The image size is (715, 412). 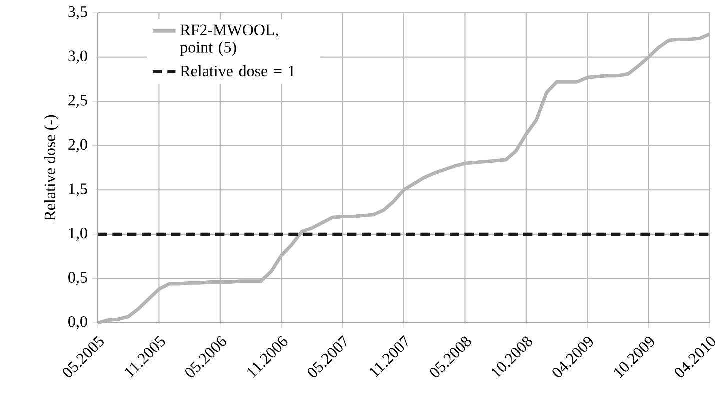 I want to click on legend-label: Relative dose = 1, so click(x=237, y=71).